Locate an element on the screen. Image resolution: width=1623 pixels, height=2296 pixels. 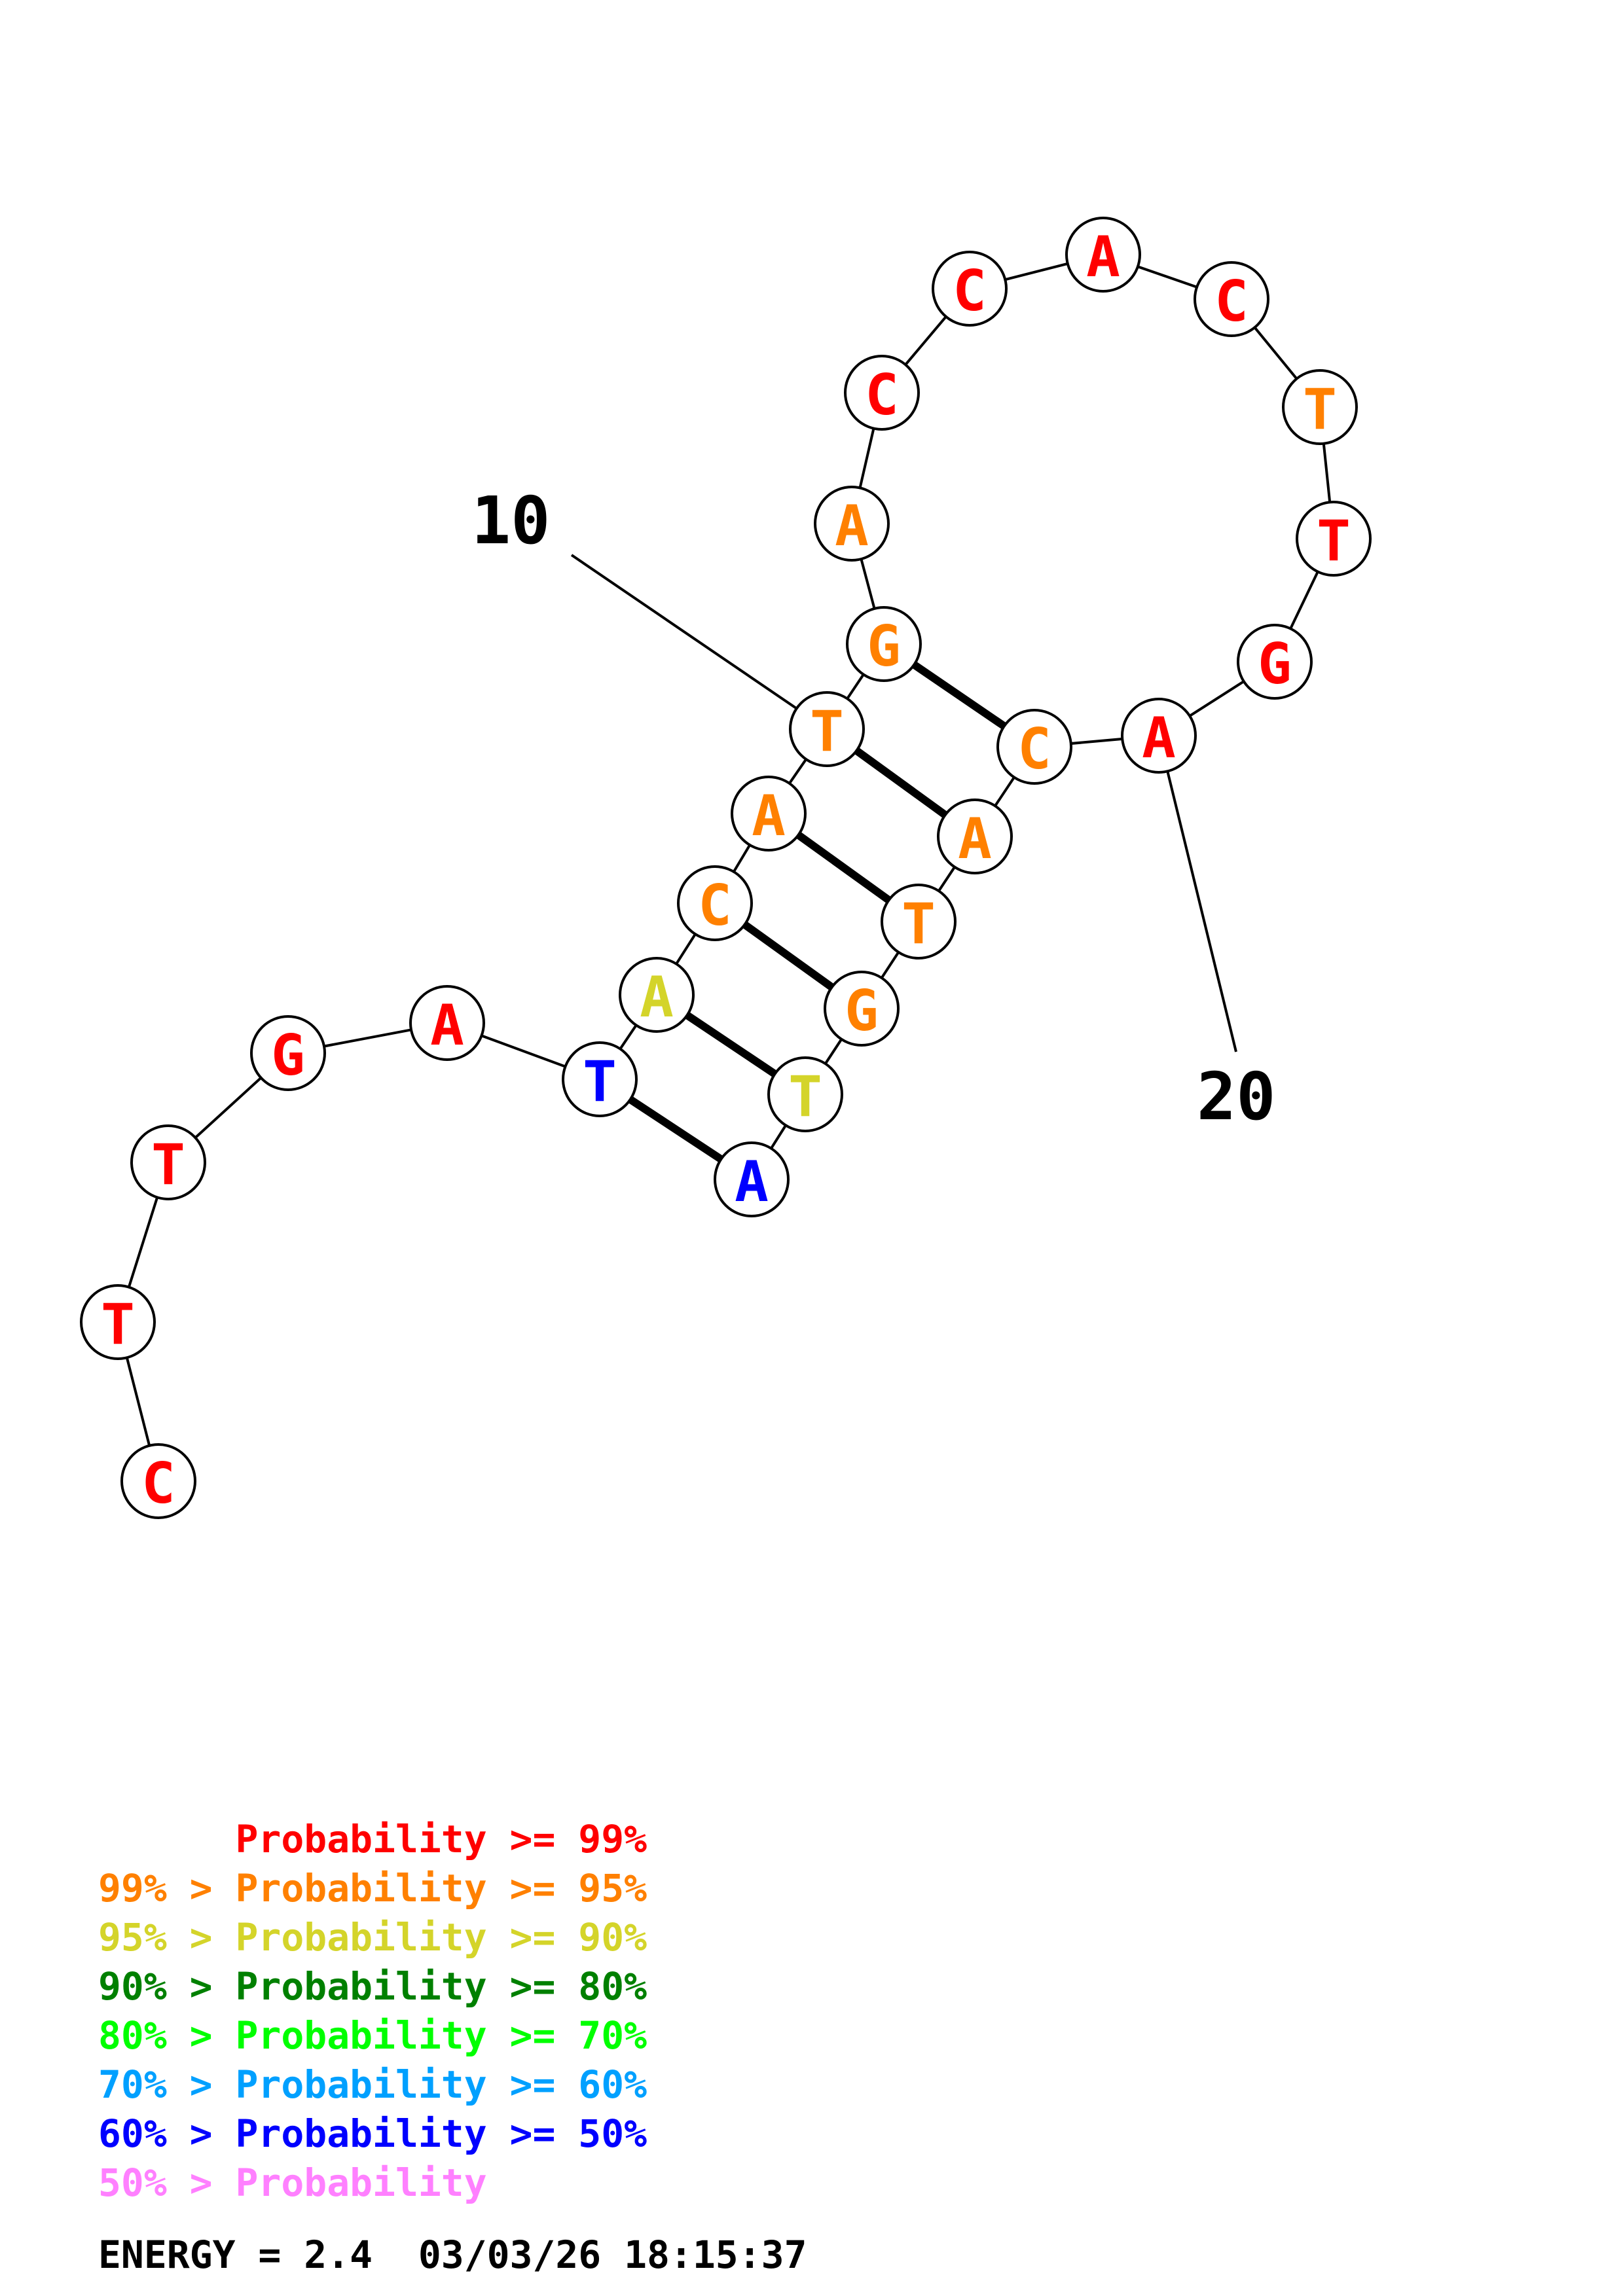
nucleotide-15: A is located at coordinates (1103, 255).